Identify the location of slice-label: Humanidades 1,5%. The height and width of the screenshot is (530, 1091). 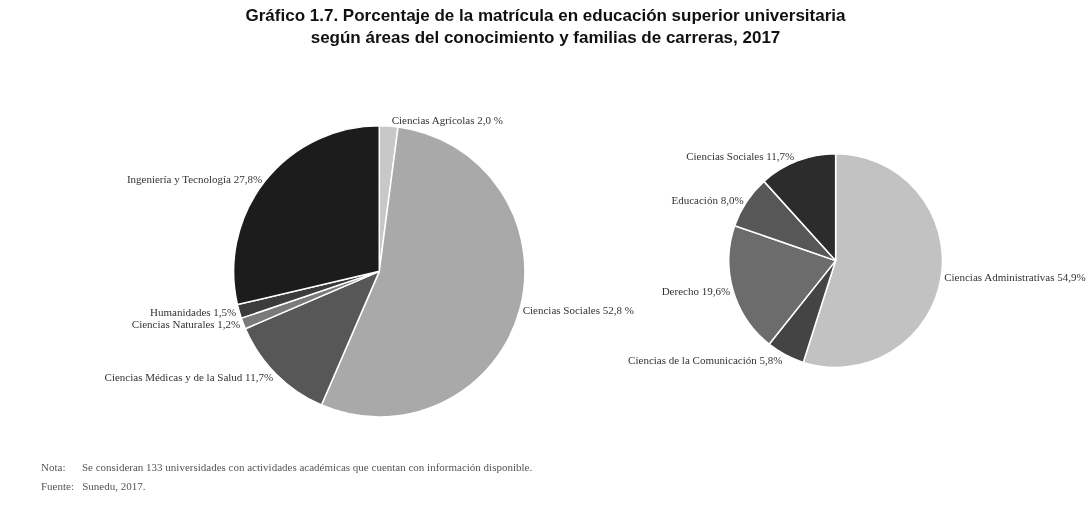
(193, 311).